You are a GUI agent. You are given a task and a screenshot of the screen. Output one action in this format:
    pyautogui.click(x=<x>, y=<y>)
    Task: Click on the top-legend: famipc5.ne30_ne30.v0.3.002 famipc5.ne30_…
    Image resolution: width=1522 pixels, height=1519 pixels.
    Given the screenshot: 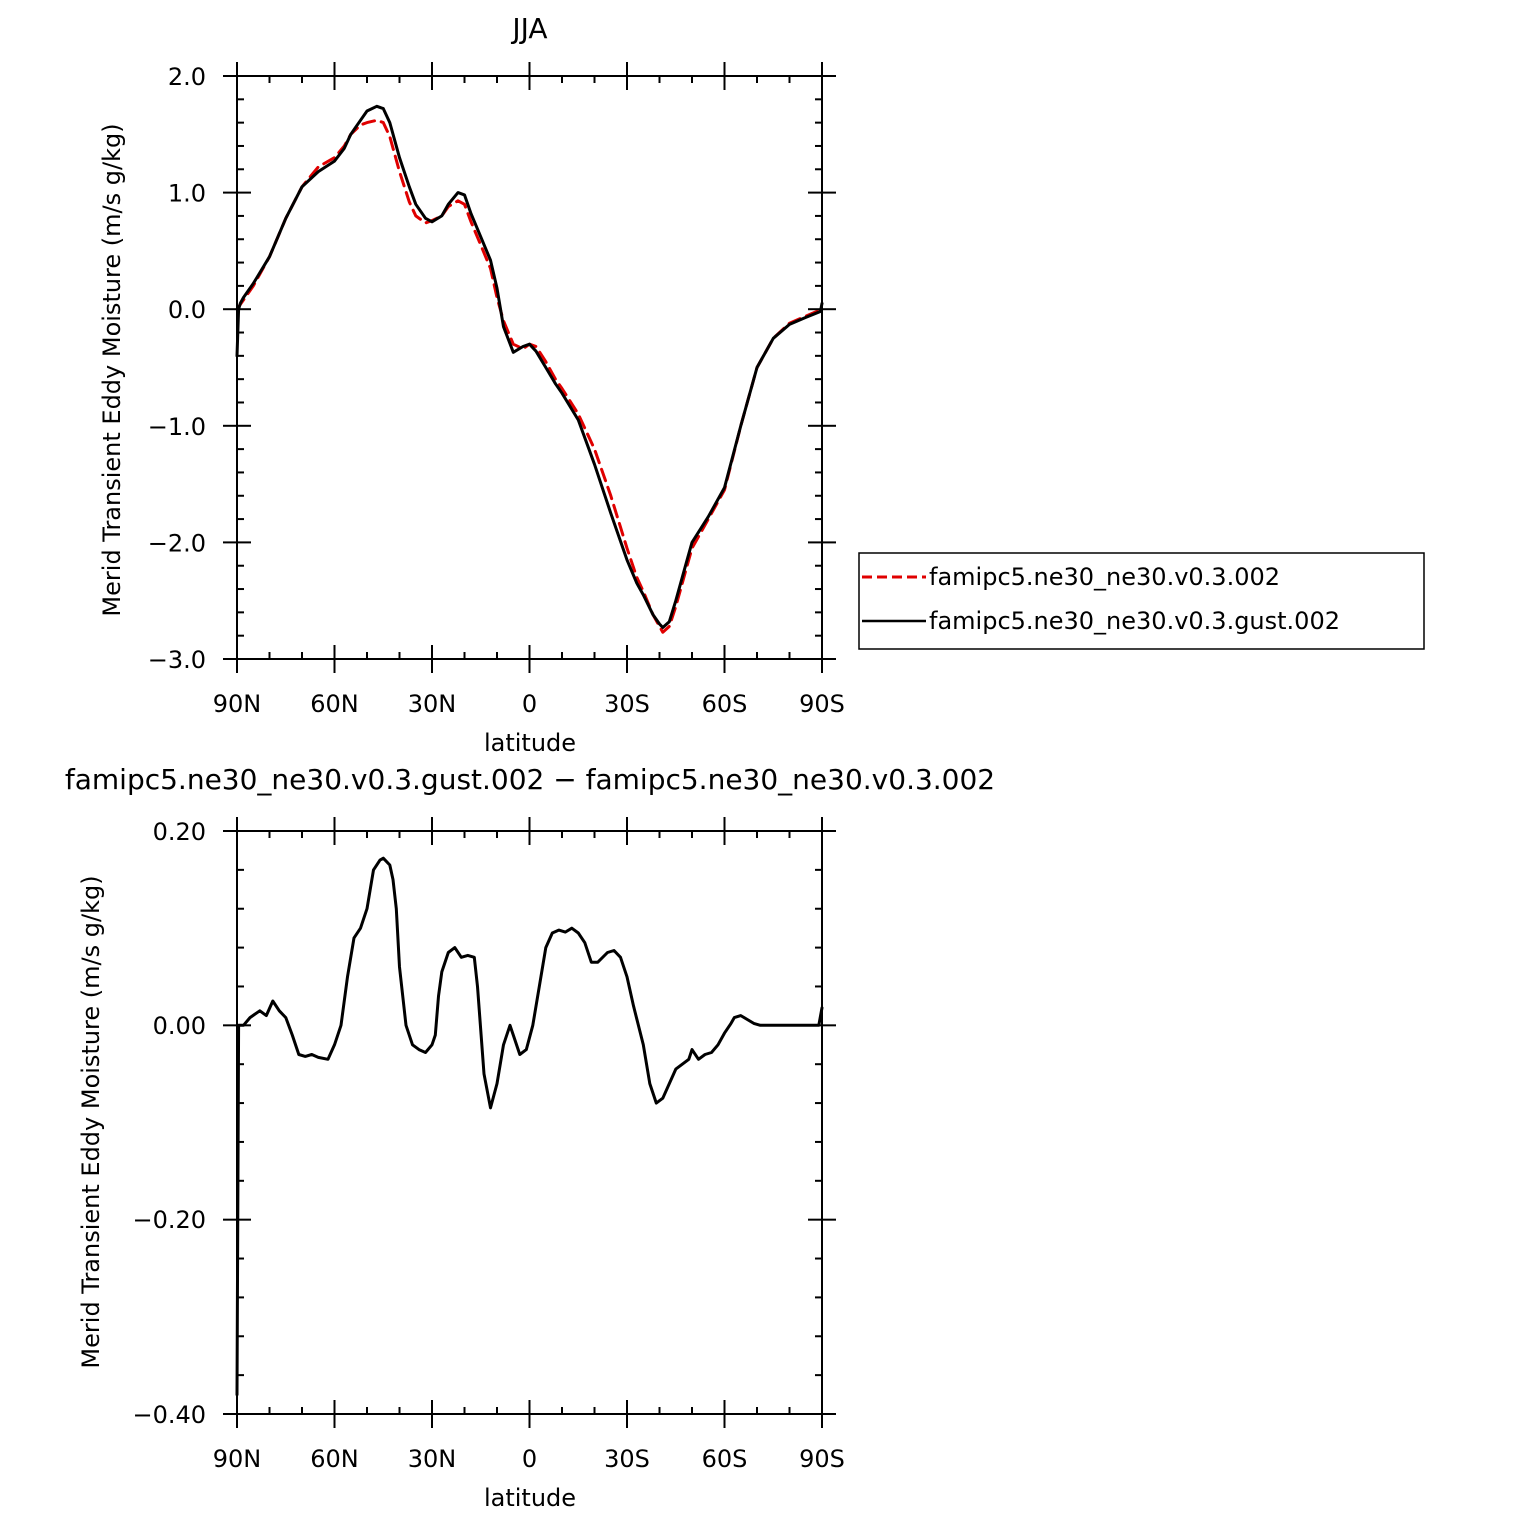 What is the action you would take?
    pyautogui.click(x=1141, y=601)
    